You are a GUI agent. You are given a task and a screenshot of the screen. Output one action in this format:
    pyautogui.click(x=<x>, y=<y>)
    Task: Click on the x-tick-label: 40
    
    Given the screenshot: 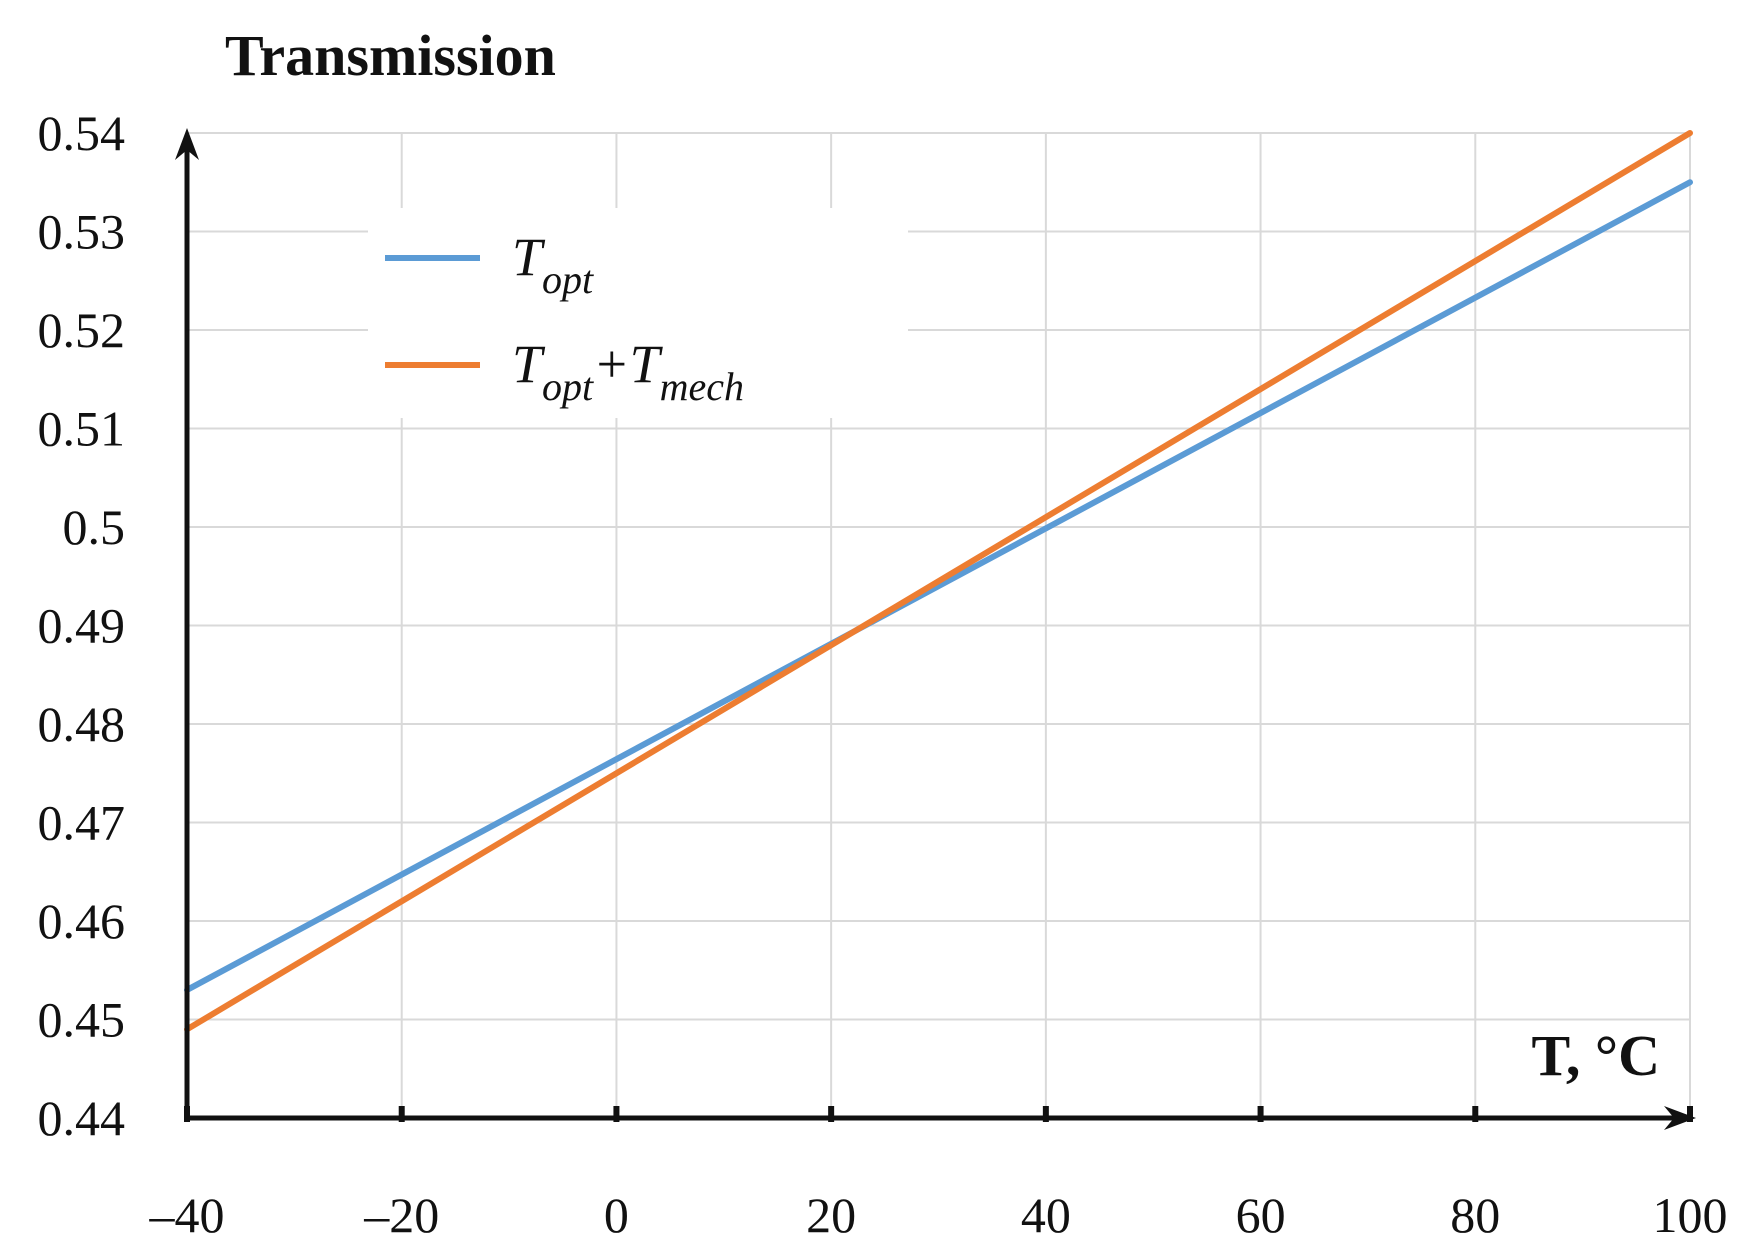 What is the action you would take?
    pyautogui.click(x=1046, y=1215)
    